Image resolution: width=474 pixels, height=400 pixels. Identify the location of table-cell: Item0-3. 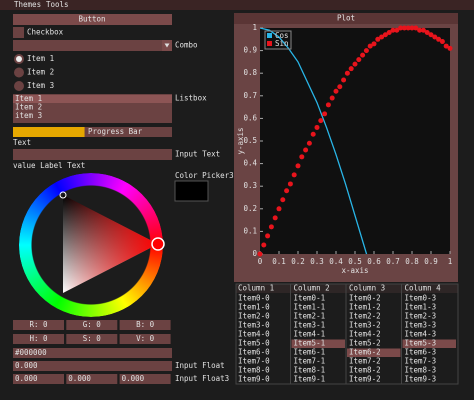
(421, 298).